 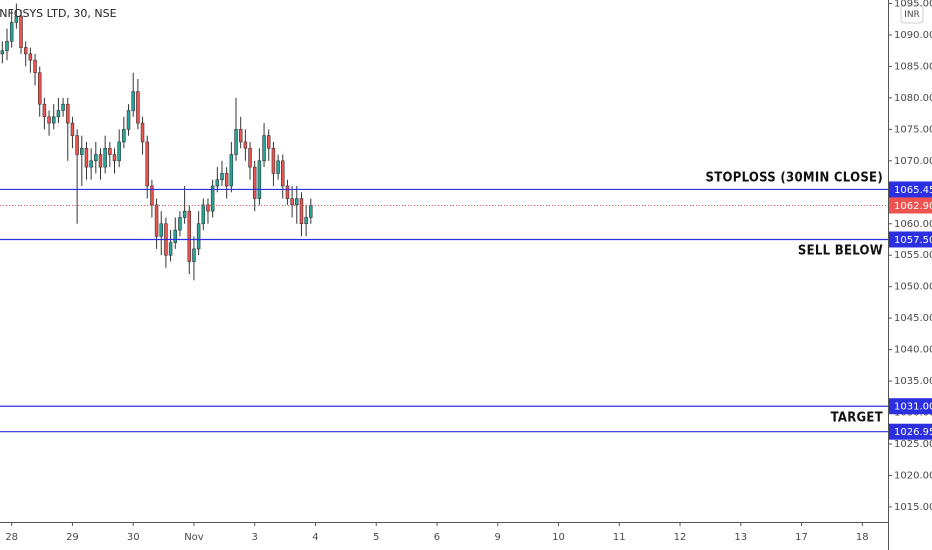 What do you see at coordinates (913, 5) in the screenshot?
I see `y-tick-label: 1095.00` at bounding box center [913, 5].